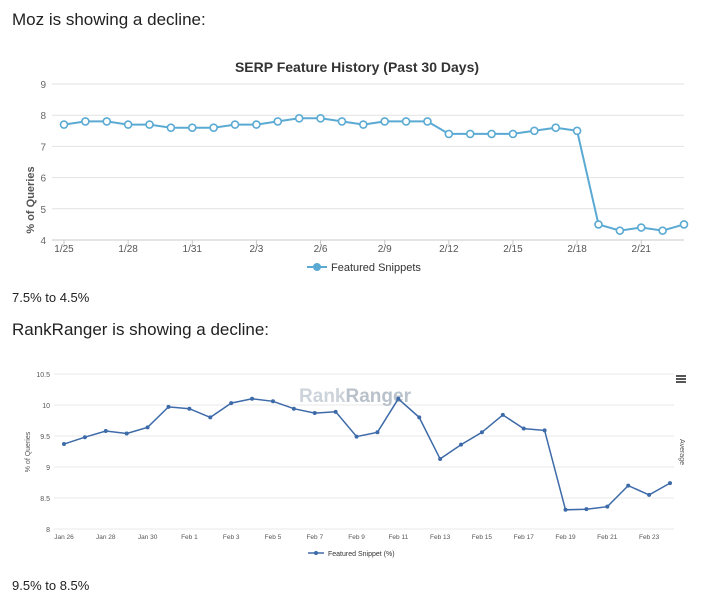  I want to click on moz-x-tick: 2/21, so click(642, 249).